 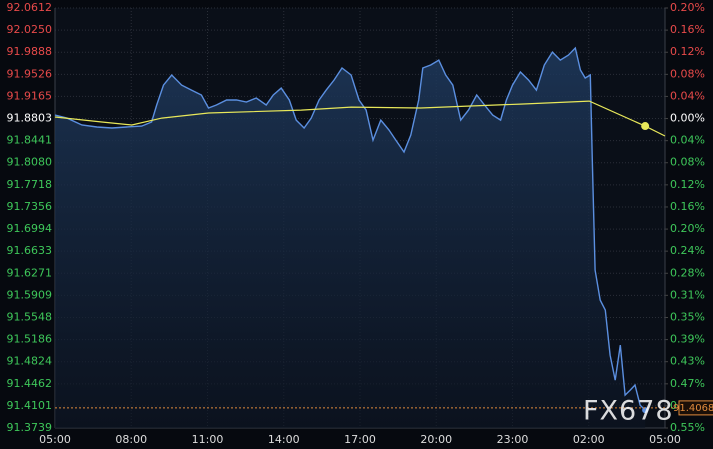 What do you see at coordinates (30, 272) in the screenshot?
I see `y-tick-label: 91.6271` at bounding box center [30, 272].